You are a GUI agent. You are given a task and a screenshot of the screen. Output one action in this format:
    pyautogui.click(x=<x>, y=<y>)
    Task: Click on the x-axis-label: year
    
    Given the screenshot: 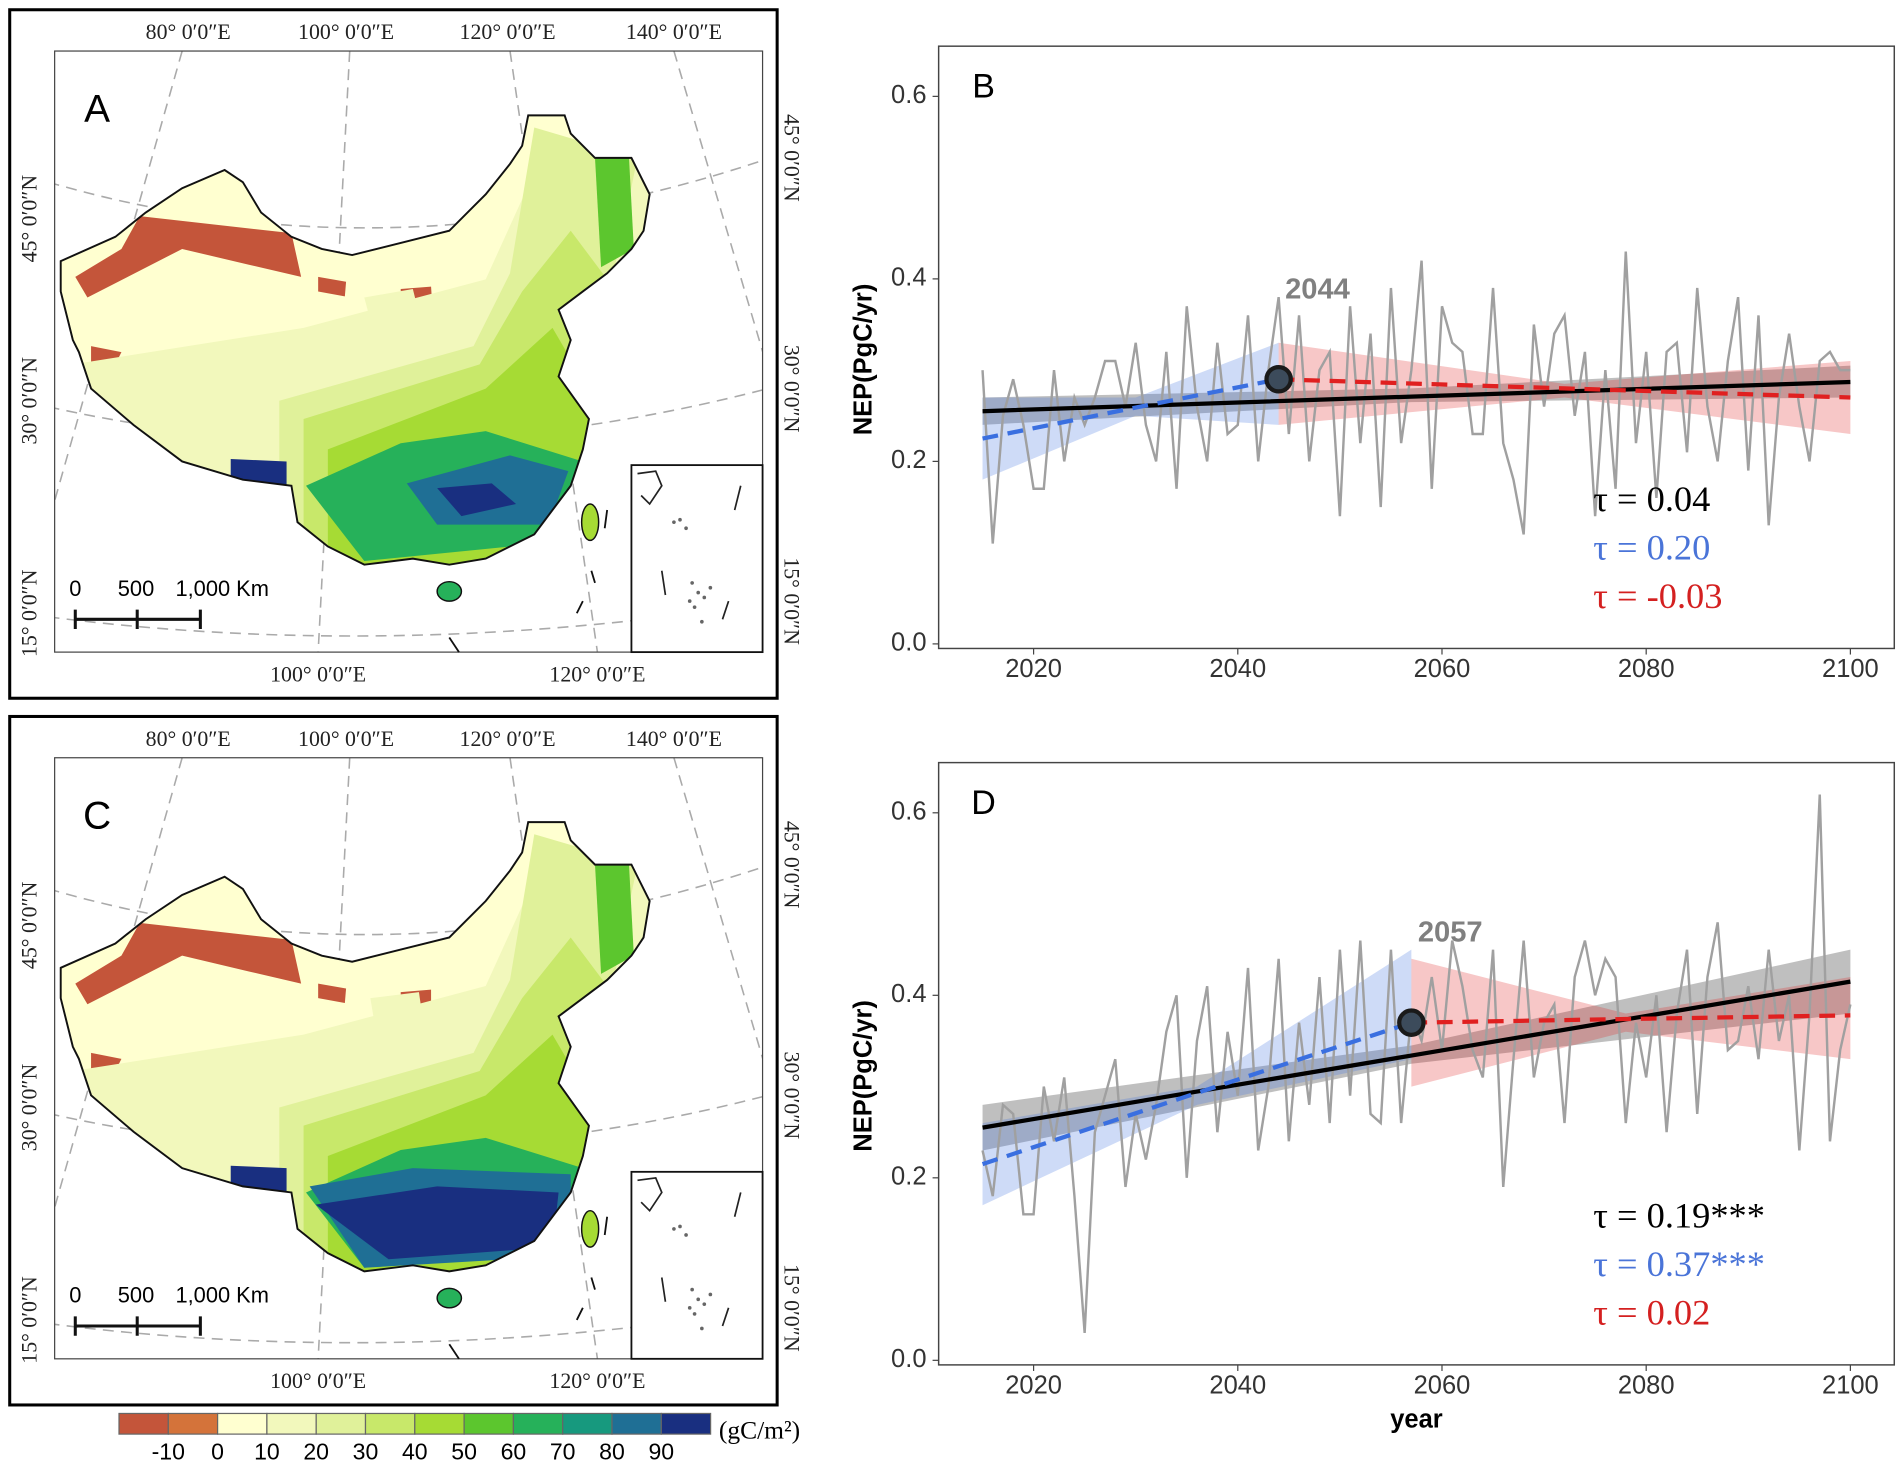 What is the action you would take?
    pyautogui.click(x=1416, y=1419)
    